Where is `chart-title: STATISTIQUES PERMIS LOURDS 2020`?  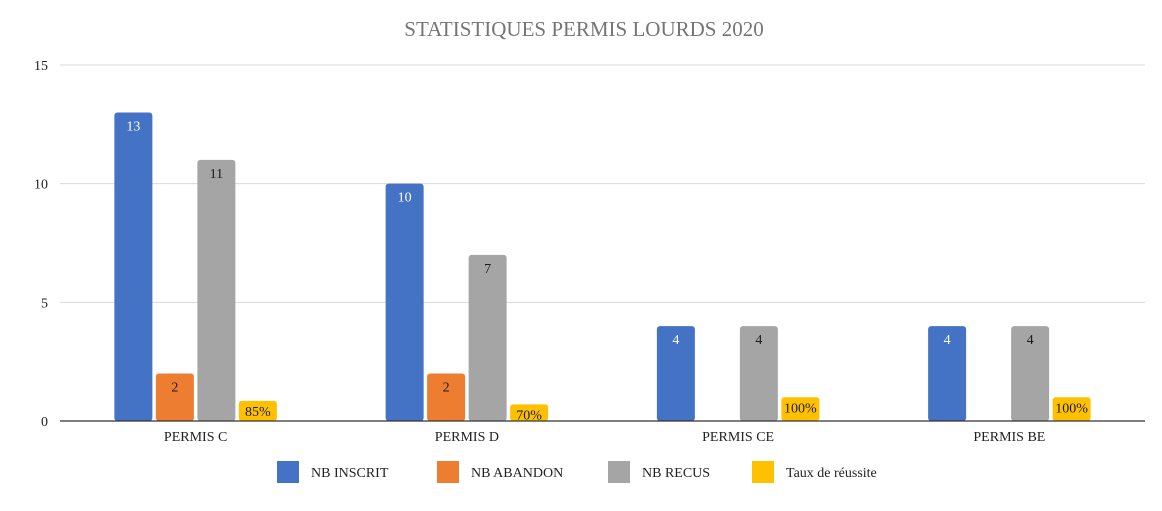
chart-title: STATISTIQUES PERMIS LOURDS 2020 is located at coordinates (583, 29).